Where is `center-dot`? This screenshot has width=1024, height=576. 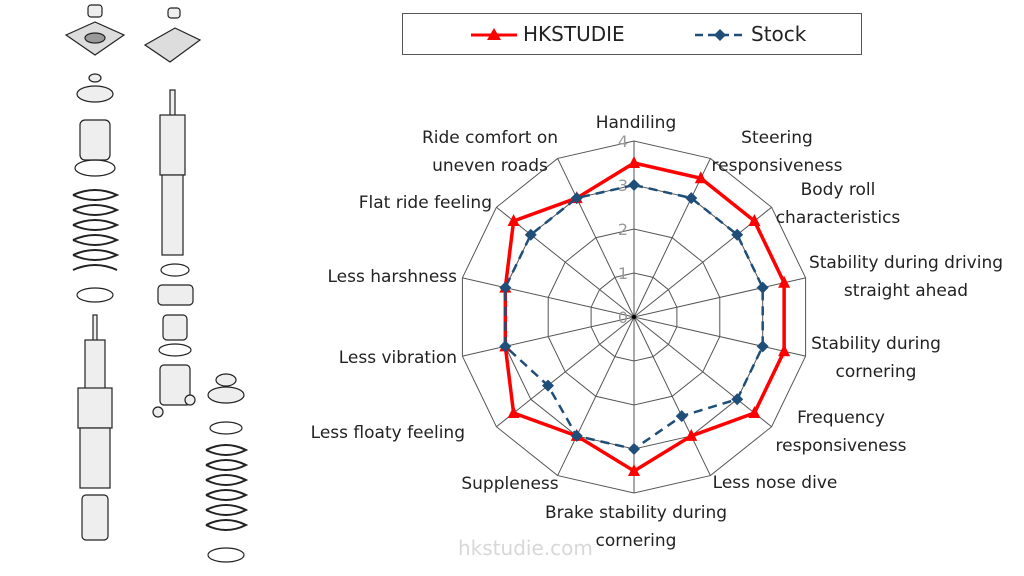 center-dot is located at coordinates (634, 317).